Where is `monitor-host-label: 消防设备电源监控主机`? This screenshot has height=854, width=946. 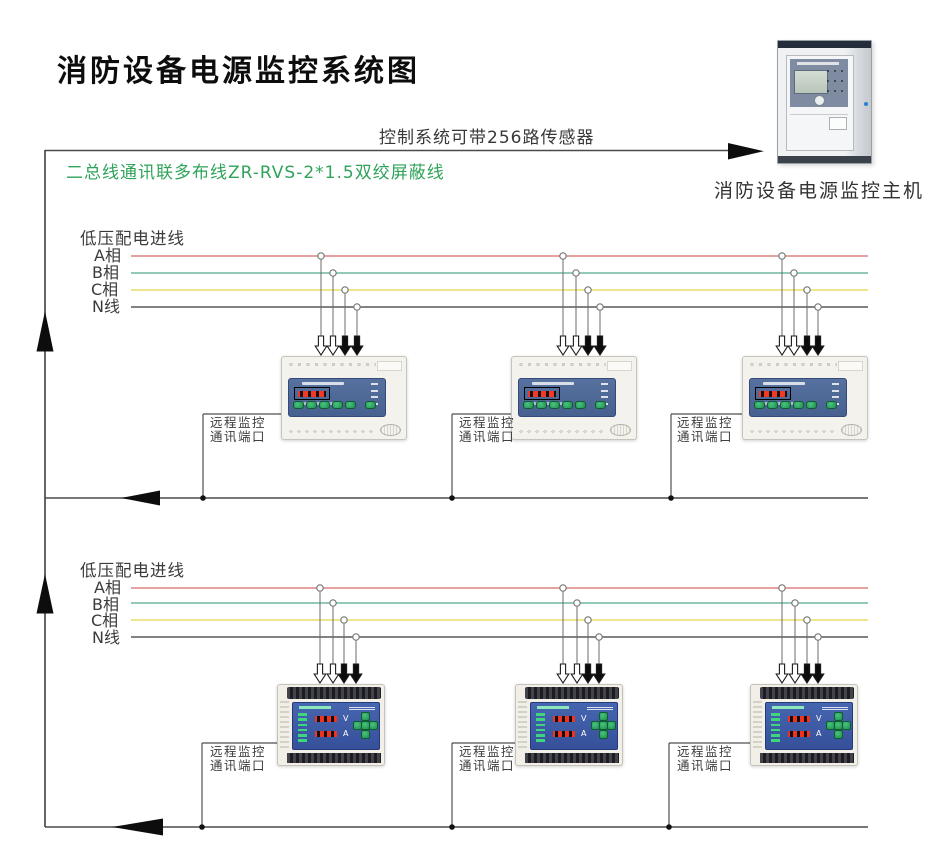 monitor-host-label: 消防设备电源监控主机 is located at coordinates (819, 191).